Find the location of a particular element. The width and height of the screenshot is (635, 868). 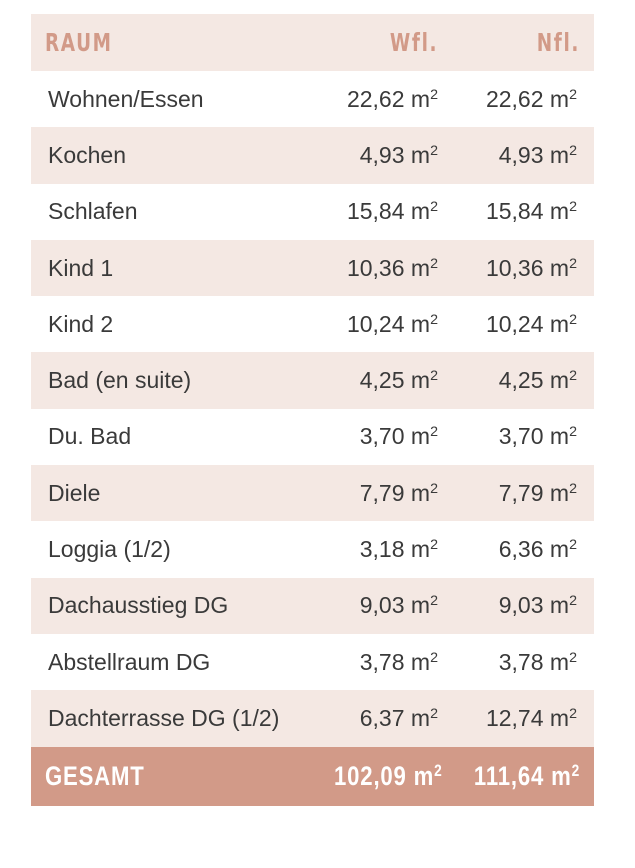

room-name: Kind 1 is located at coordinates (81, 267).